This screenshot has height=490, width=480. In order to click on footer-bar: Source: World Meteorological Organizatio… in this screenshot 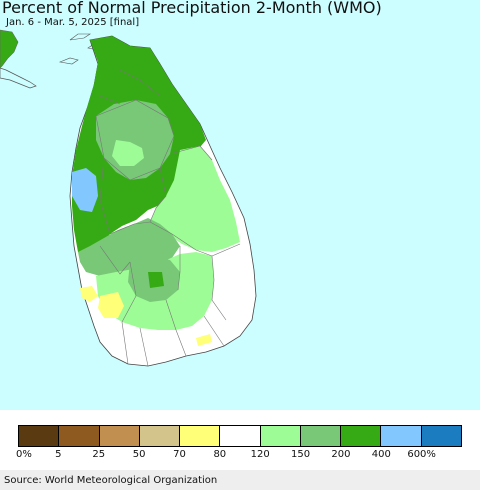, I will do `click(240, 480)`.